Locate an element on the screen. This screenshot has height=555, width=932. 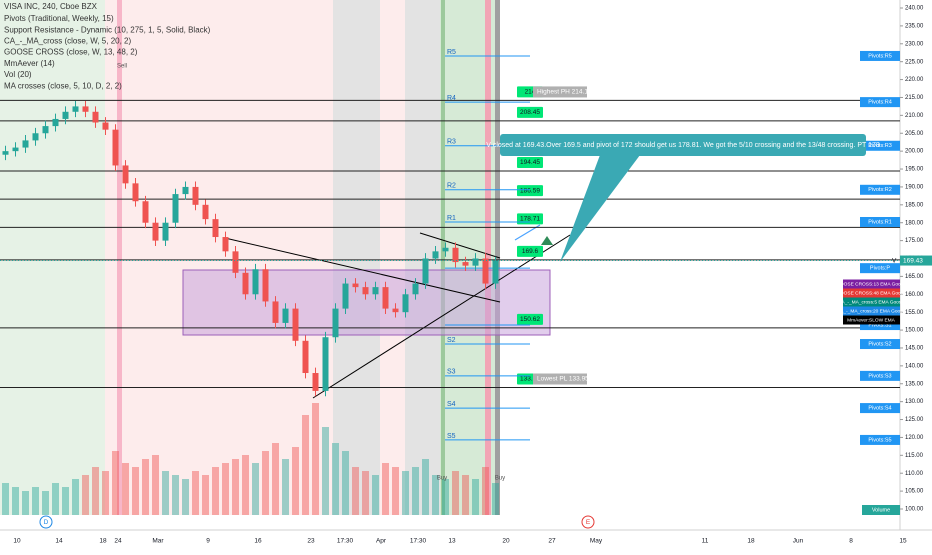
y-tick-label: 210.00 is located at coordinates (914, 116).